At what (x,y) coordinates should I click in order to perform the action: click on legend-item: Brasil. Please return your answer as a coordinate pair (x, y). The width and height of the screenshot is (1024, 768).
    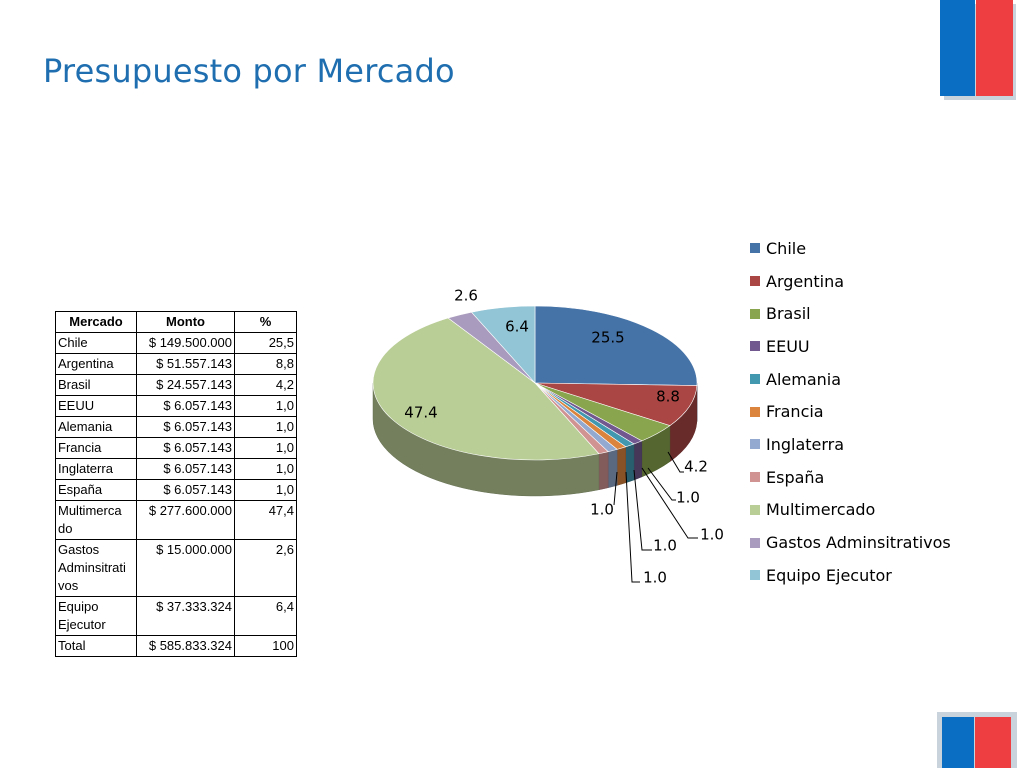
    Looking at the image, I should click on (850, 313).